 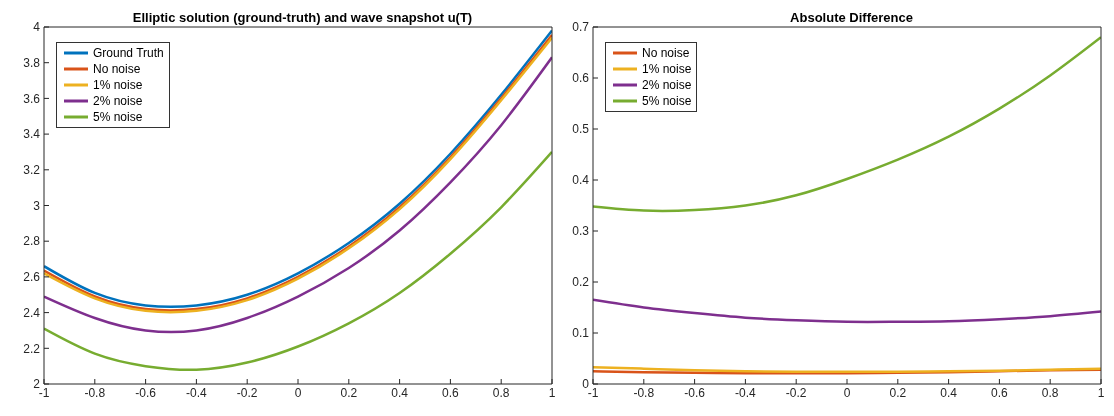 I want to click on y-tick-label: 2.6, so click(x=32, y=277).